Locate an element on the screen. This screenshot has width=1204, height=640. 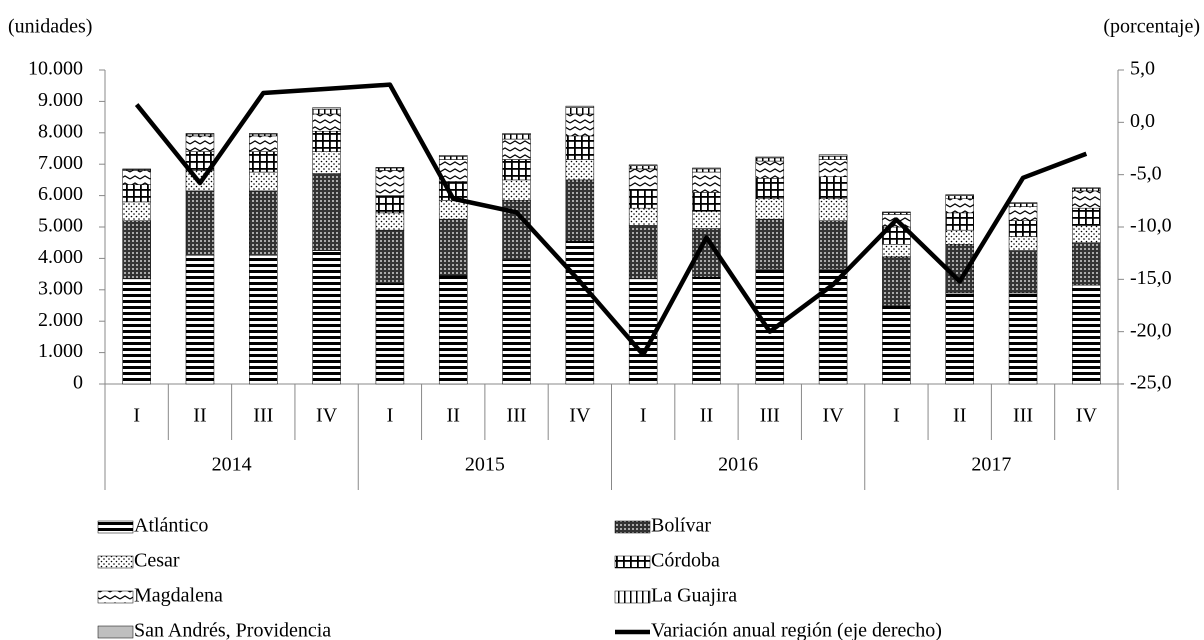
y-tick-label: 6.000 is located at coordinates (60, 194).